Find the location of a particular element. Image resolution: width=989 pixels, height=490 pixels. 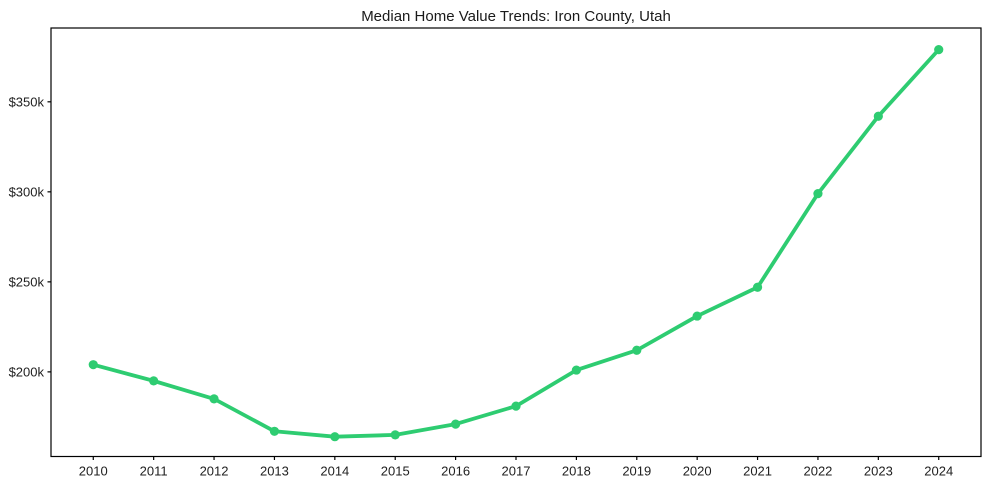

x-axis-label: 2018 is located at coordinates (576, 471).